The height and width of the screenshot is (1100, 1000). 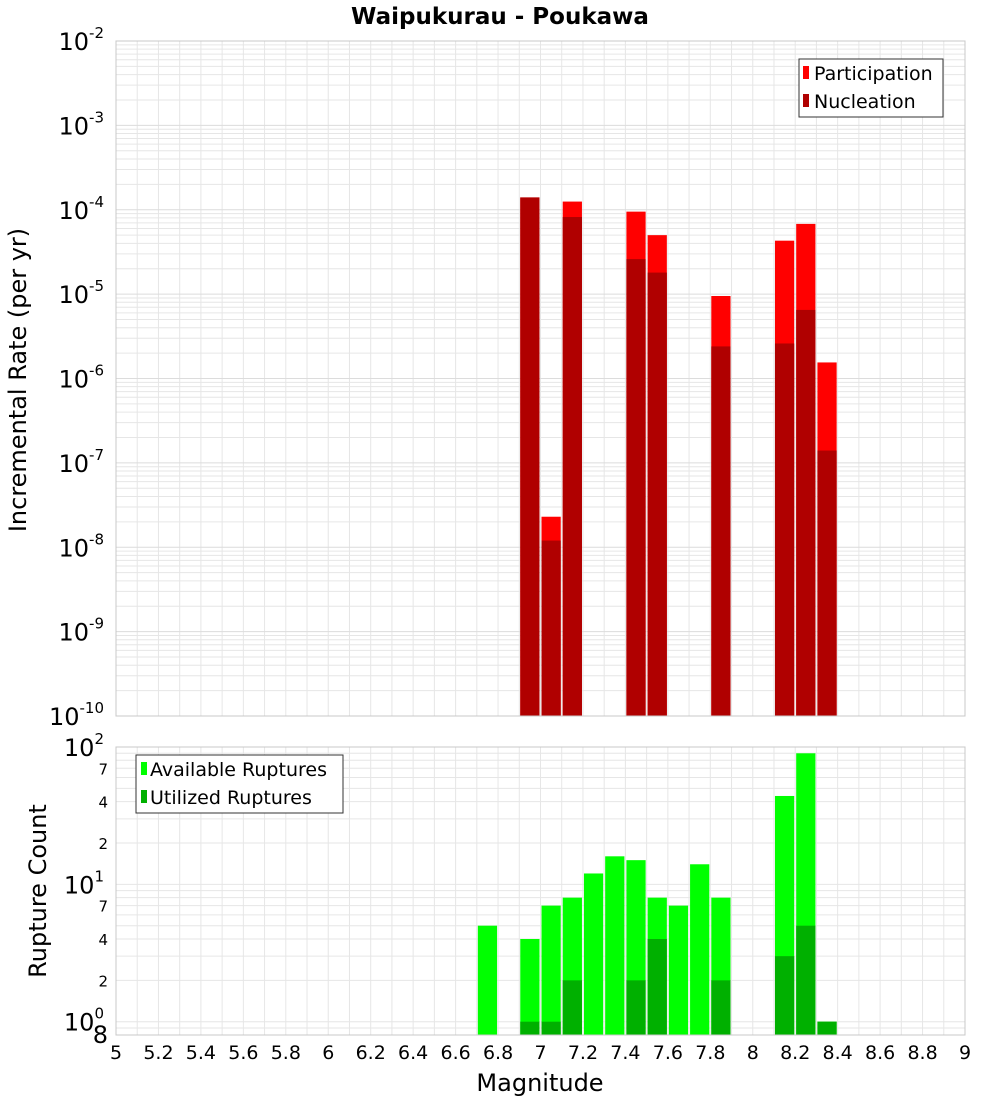 I want to click on legend-swatch-available-ruptures, so click(x=144, y=768).